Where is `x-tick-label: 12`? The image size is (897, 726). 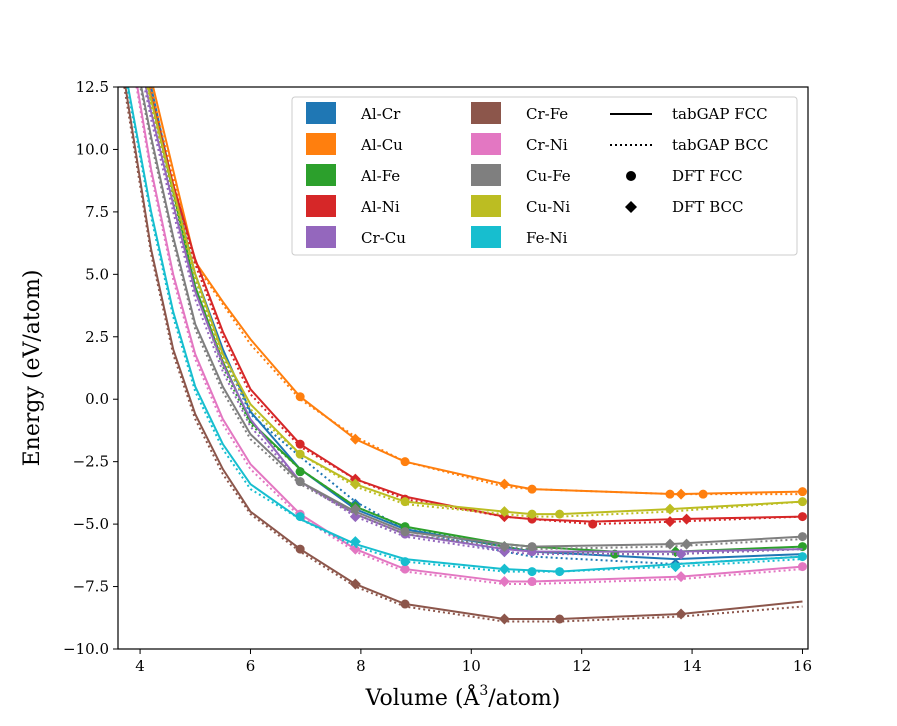 x-tick-label: 12 is located at coordinates (581, 666).